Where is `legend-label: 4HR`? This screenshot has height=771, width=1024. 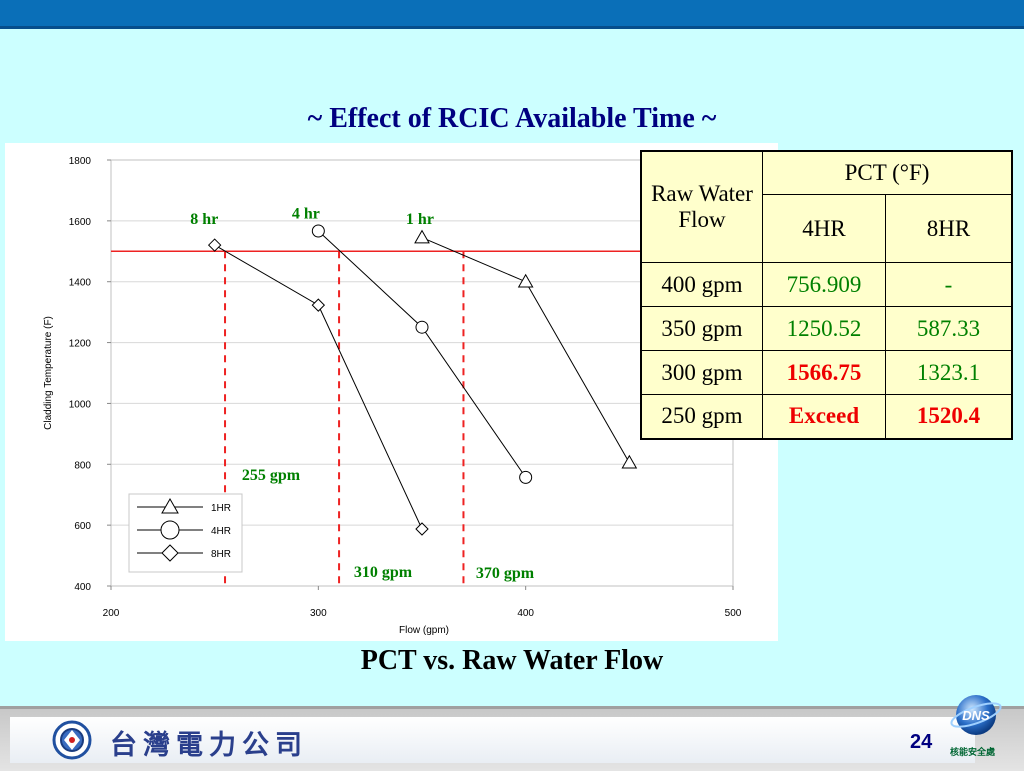
legend-label: 4HR is located at coordinates (221, 531).